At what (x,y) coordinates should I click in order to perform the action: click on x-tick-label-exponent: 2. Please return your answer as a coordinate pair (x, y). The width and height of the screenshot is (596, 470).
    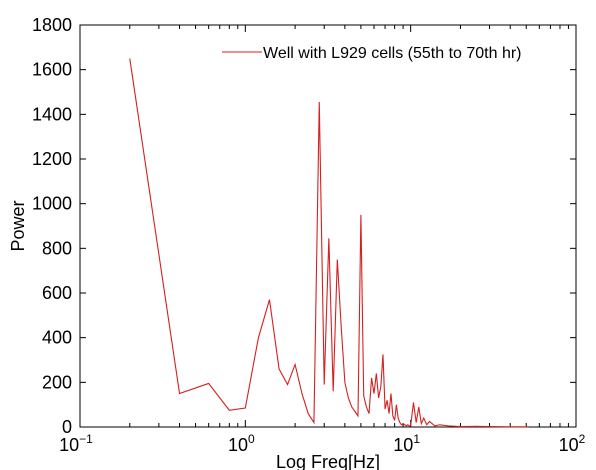
    Looking at the image, I should click on (582, 439).